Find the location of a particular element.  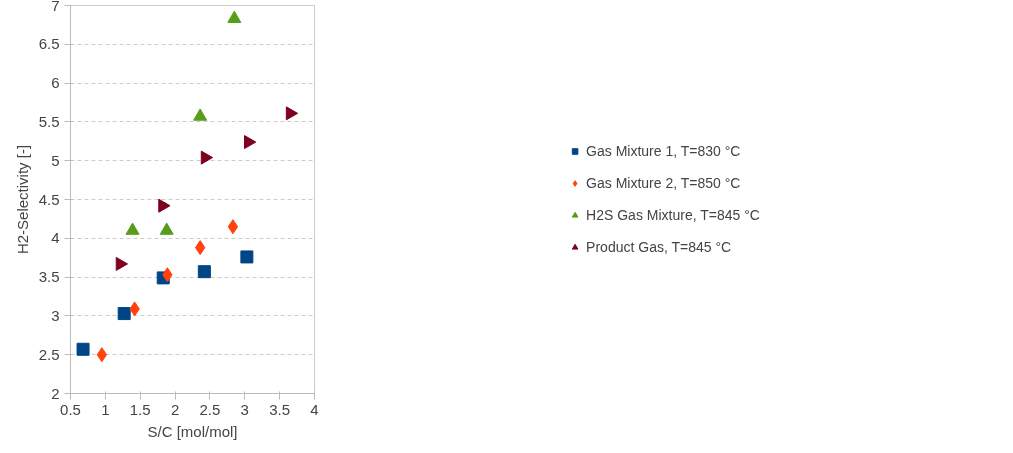

y-tick-label: 7 is located at coordinates (55, 7).